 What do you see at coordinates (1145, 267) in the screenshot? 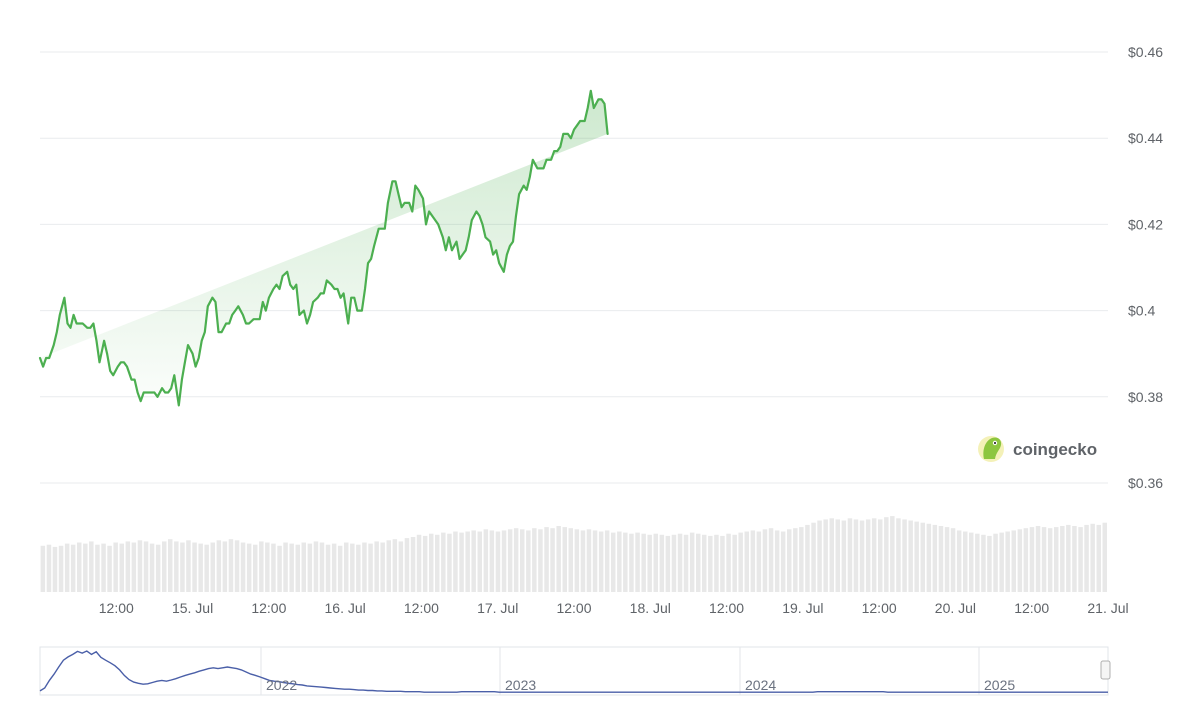
I see `y-axis: $0.46 $0.44 $0.42 $0.4 $0.38 $0.36` at bounding box center [1145, 267].